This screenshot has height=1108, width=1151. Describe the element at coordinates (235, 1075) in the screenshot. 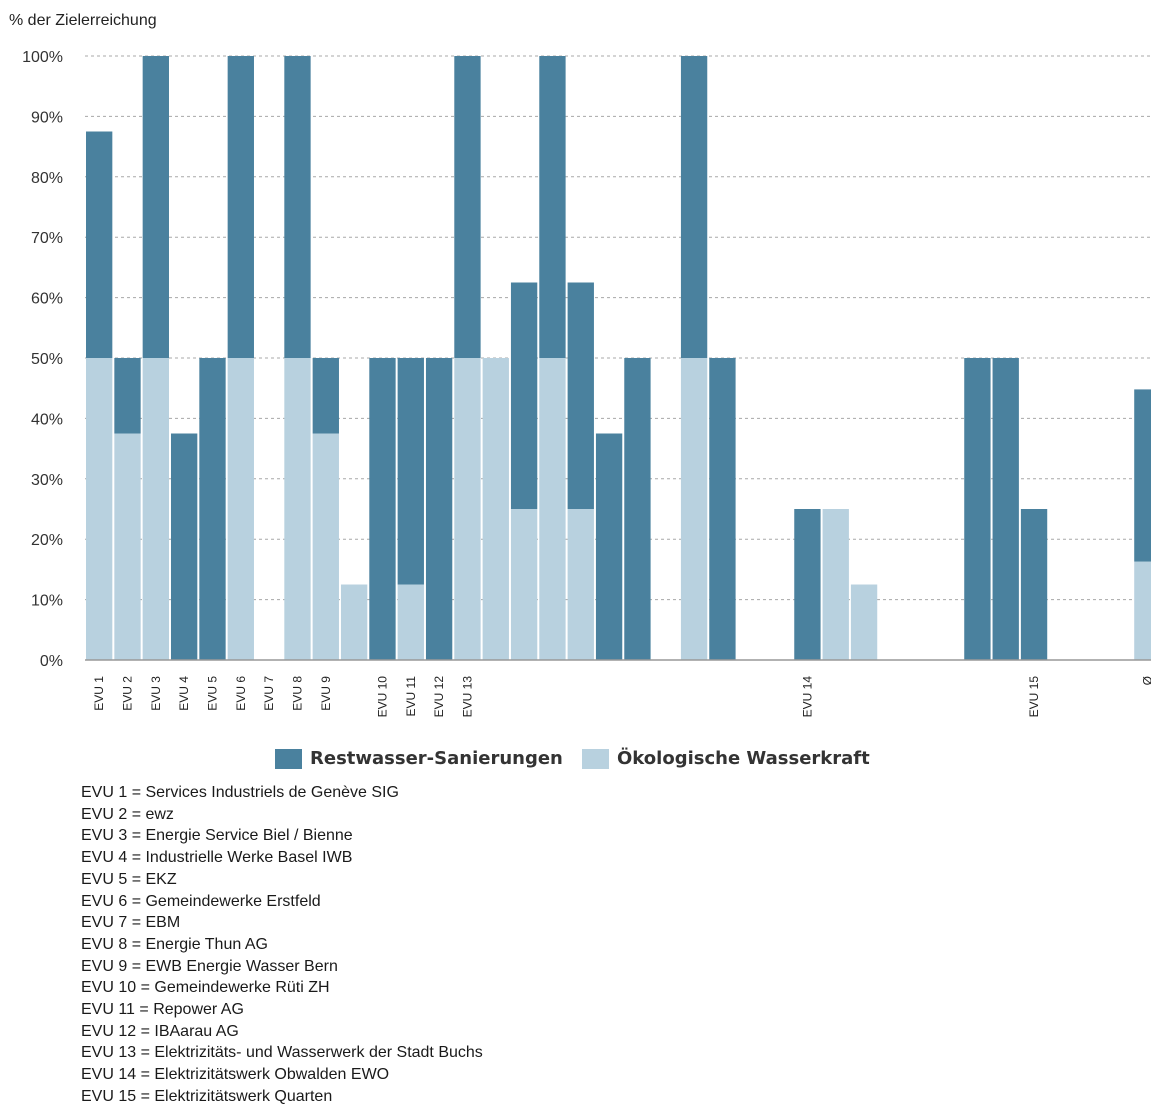

I see `evu-key-item: EVU 14 = Elektrizitätswerk Obwalden EWO` at that location.